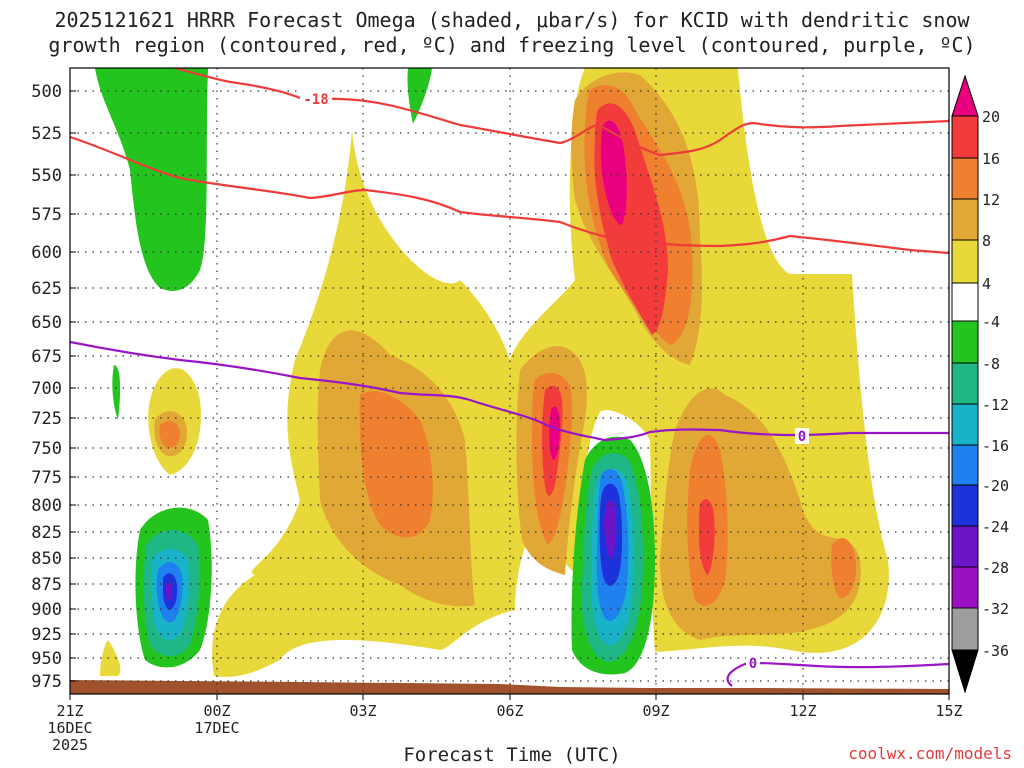 The image size is (1024, 768). Describe the element at coordinates (995, 405) in the screenshot. I see `colorbar-label: -12` at that location.